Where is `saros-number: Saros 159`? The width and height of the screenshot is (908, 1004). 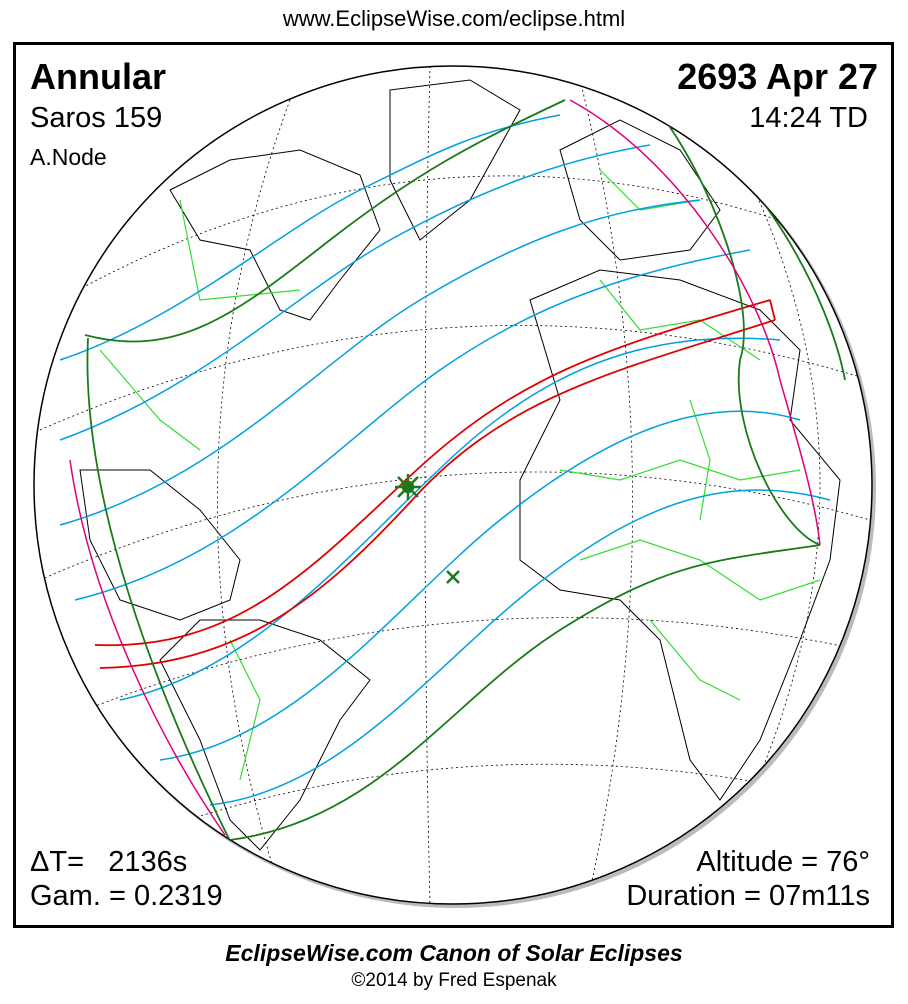 saros-number: Saros 159 is located at coordinates (96, 118).